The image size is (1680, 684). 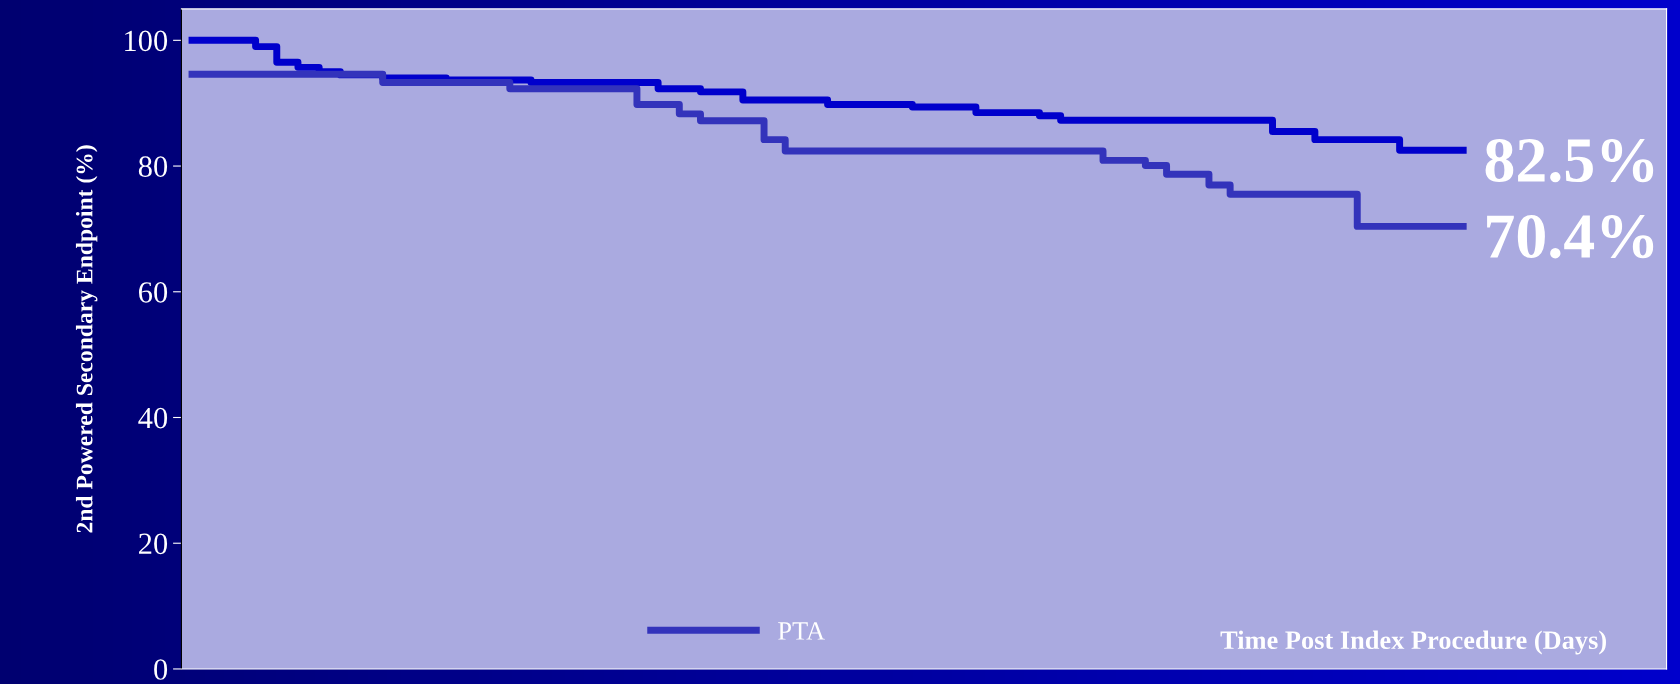 I want to click on text: 70.4%, so click(x=1570, y=236).